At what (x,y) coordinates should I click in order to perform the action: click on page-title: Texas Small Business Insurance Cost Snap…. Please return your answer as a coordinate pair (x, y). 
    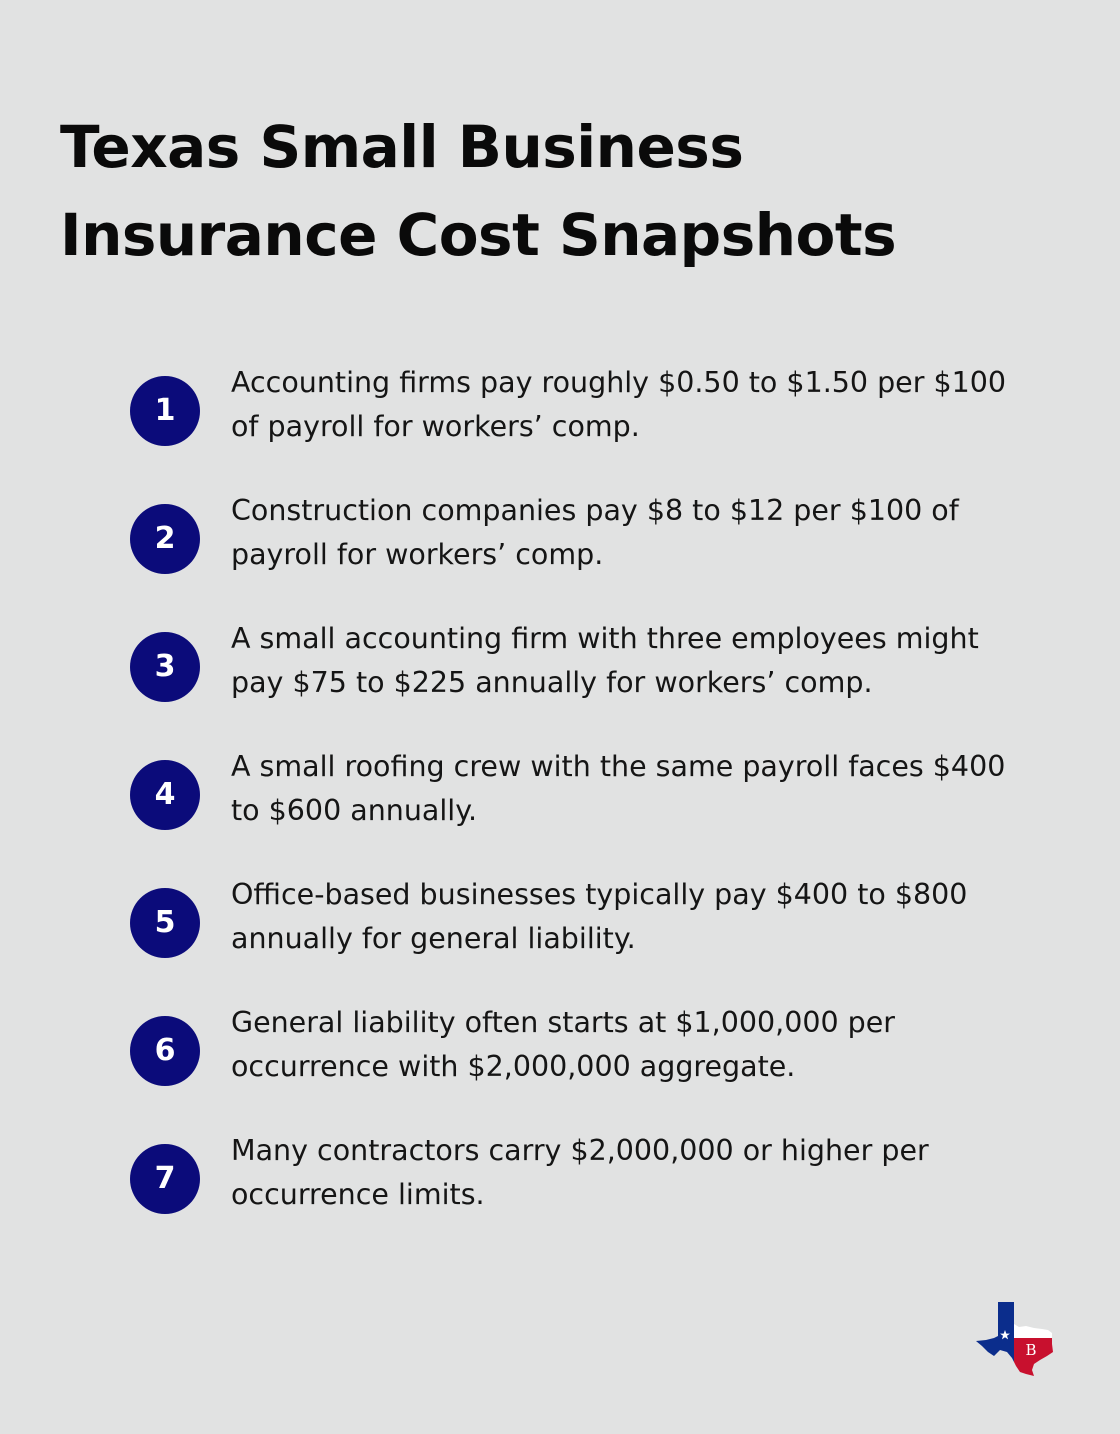
    Looking at the image, I should click on (560, 191).